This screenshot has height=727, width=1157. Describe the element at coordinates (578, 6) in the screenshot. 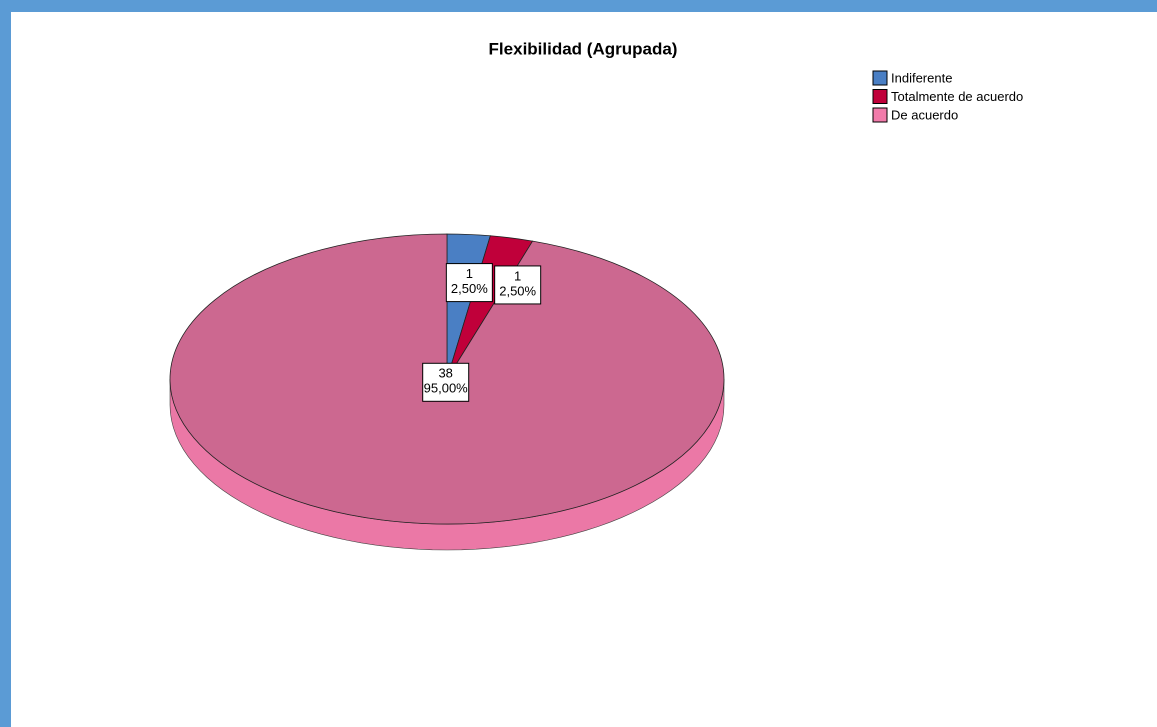

I see `frame-top` at that location.